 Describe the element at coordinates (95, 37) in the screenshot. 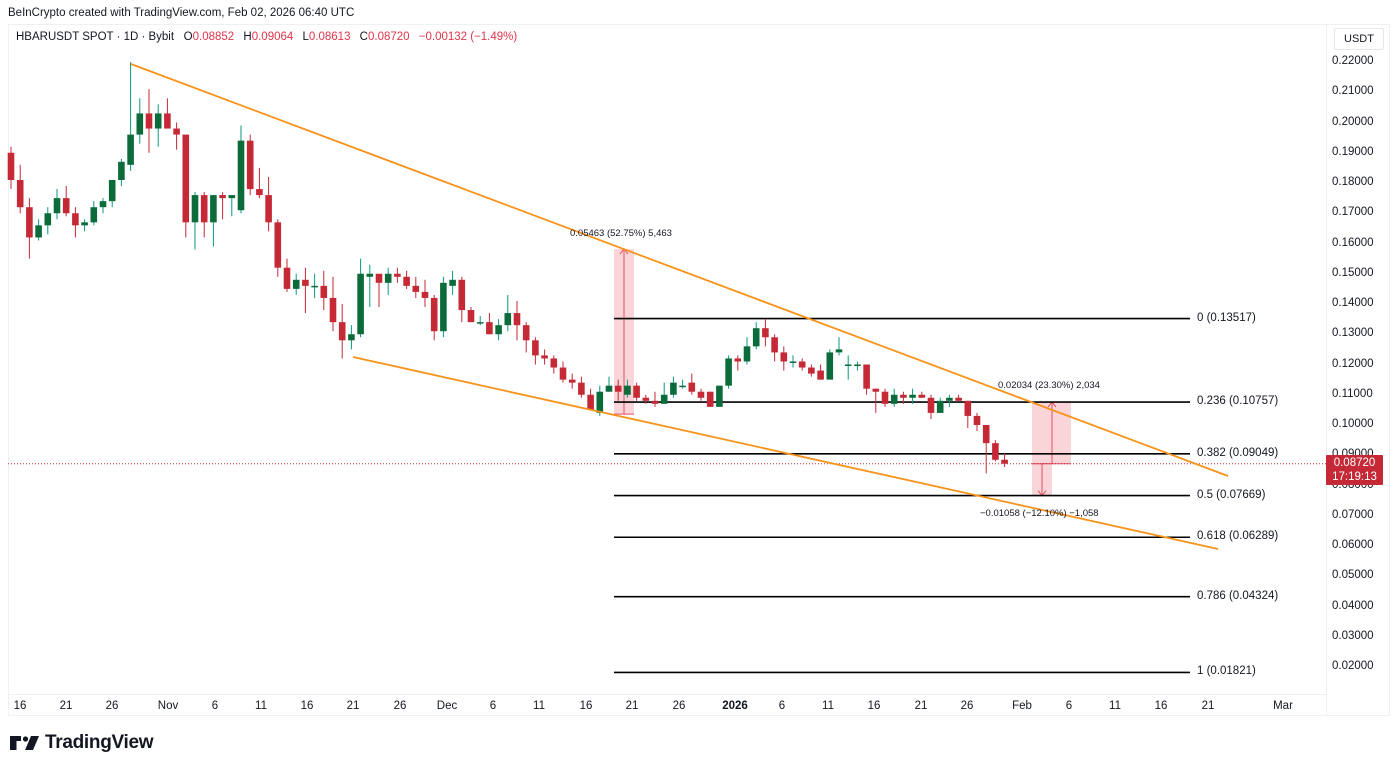

I see `symbol-title: HBARUSDT SPOT · 1D · Bybit` at that location.